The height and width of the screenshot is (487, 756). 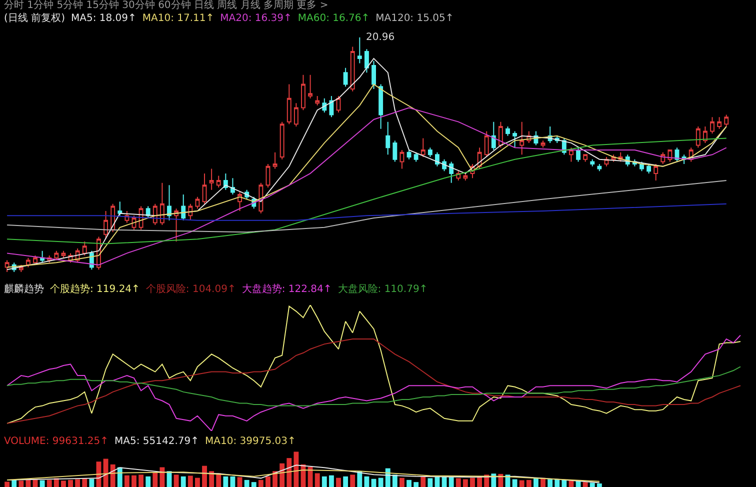 What do you see at coordinates (191, 289) in the screenshot?
I see `text: 个股风险: 104.09↑` at bounding box center [191, 289].